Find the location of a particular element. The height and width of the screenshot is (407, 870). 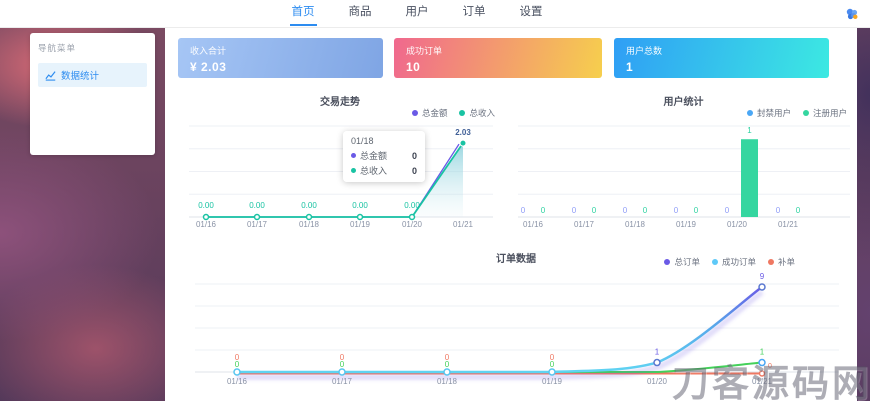

nav-tab-orders: 订单 is located at coordinates (474, 12).